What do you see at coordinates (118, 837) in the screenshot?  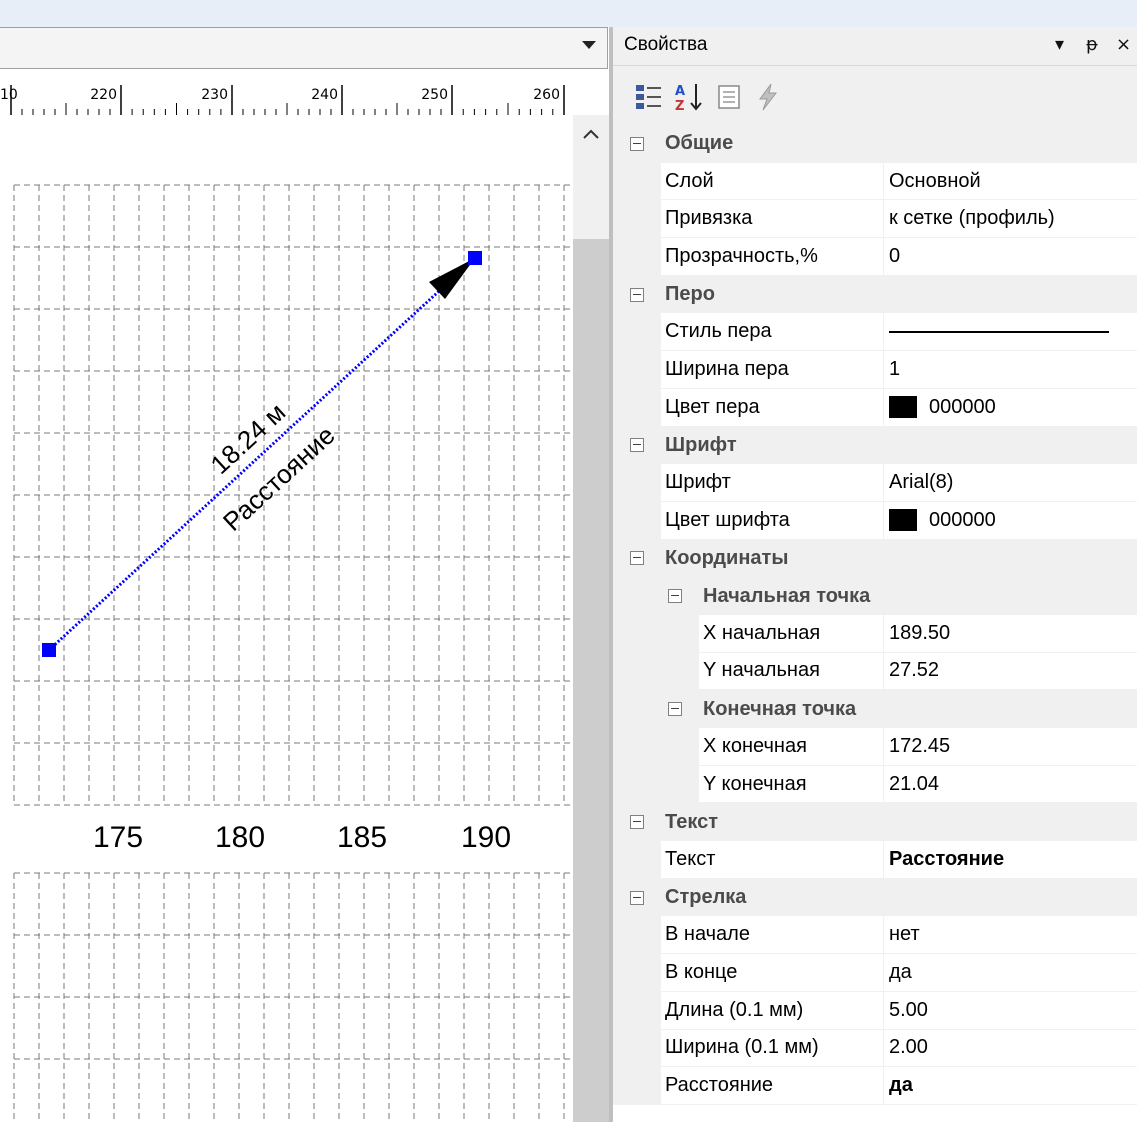 I see `axis-label: 175` at bounding box center [118, 837].